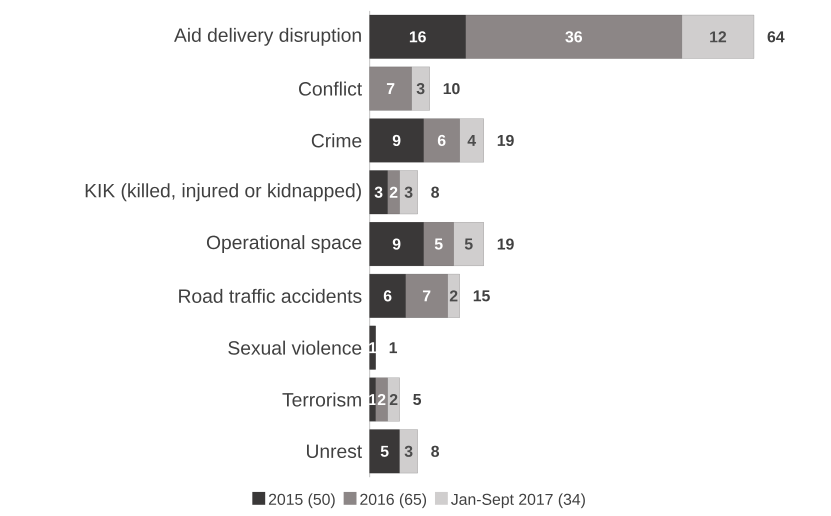 This screenshot has width=831, height=516. I want to click on data-label: 36, so click(573, 36).